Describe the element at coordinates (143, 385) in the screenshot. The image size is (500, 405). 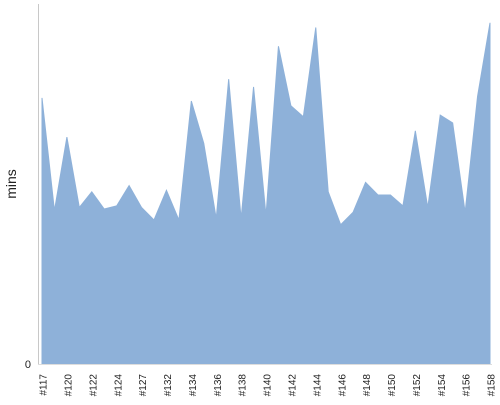
I see `x-tick-label: #127` at that location.